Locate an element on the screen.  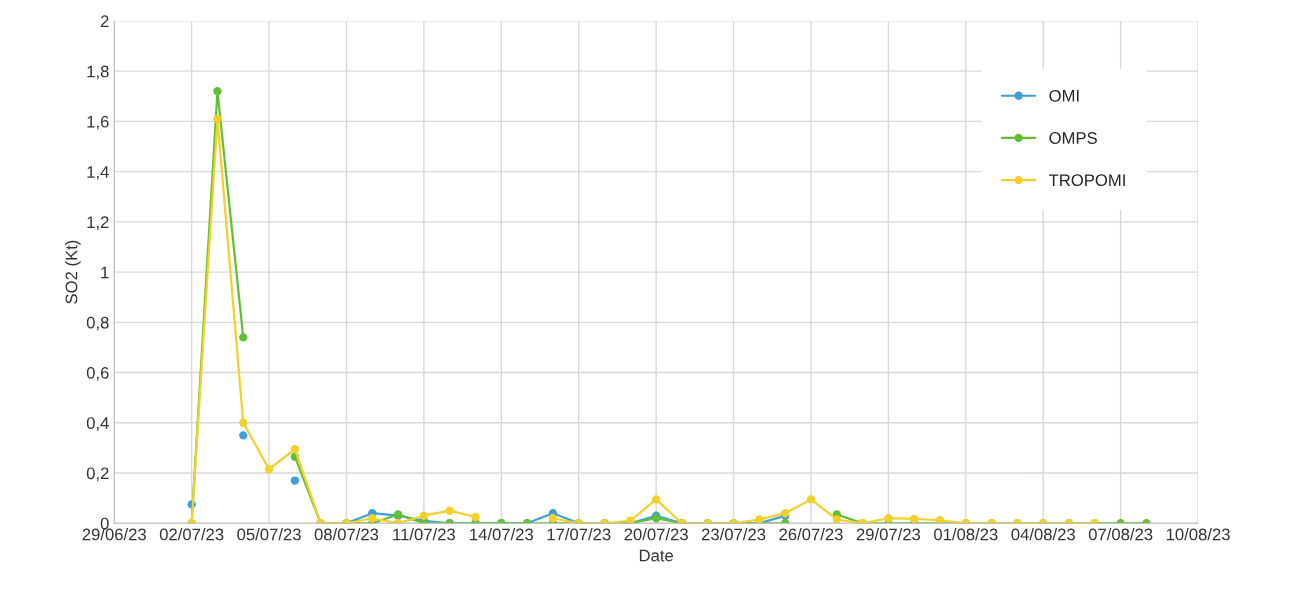
y-tick-label: 0,4 is located at coordinates (97, 424).